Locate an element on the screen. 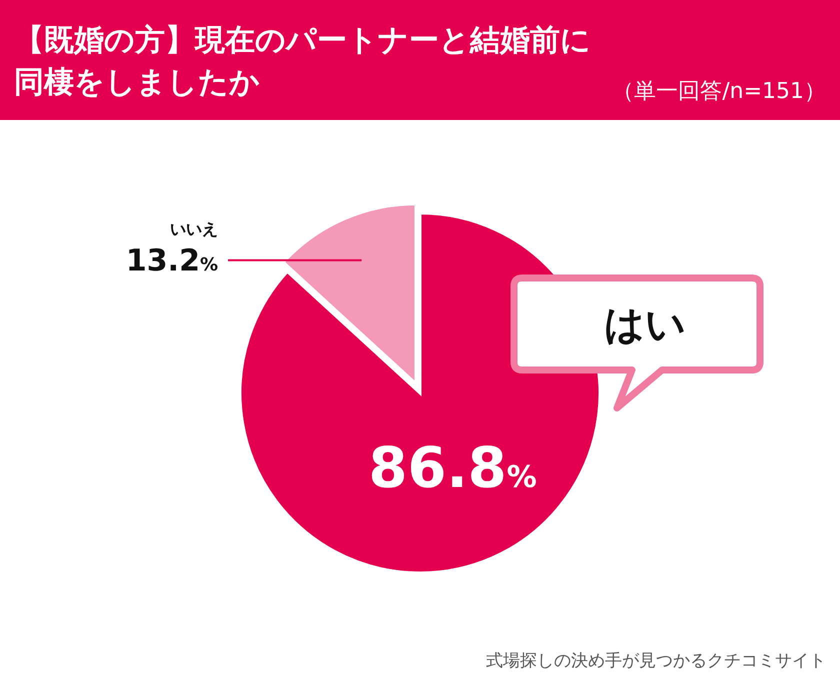 This screenshot has height=680, width=840. data-label: 86.8% is located at coordinates (452, 469).